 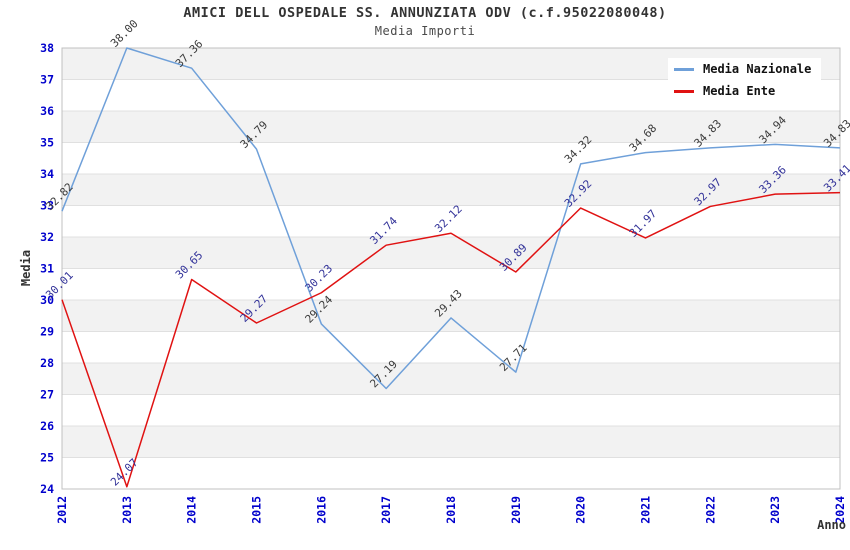 I want to click on x-tick-label: 2020, so click(x=581, y=510).